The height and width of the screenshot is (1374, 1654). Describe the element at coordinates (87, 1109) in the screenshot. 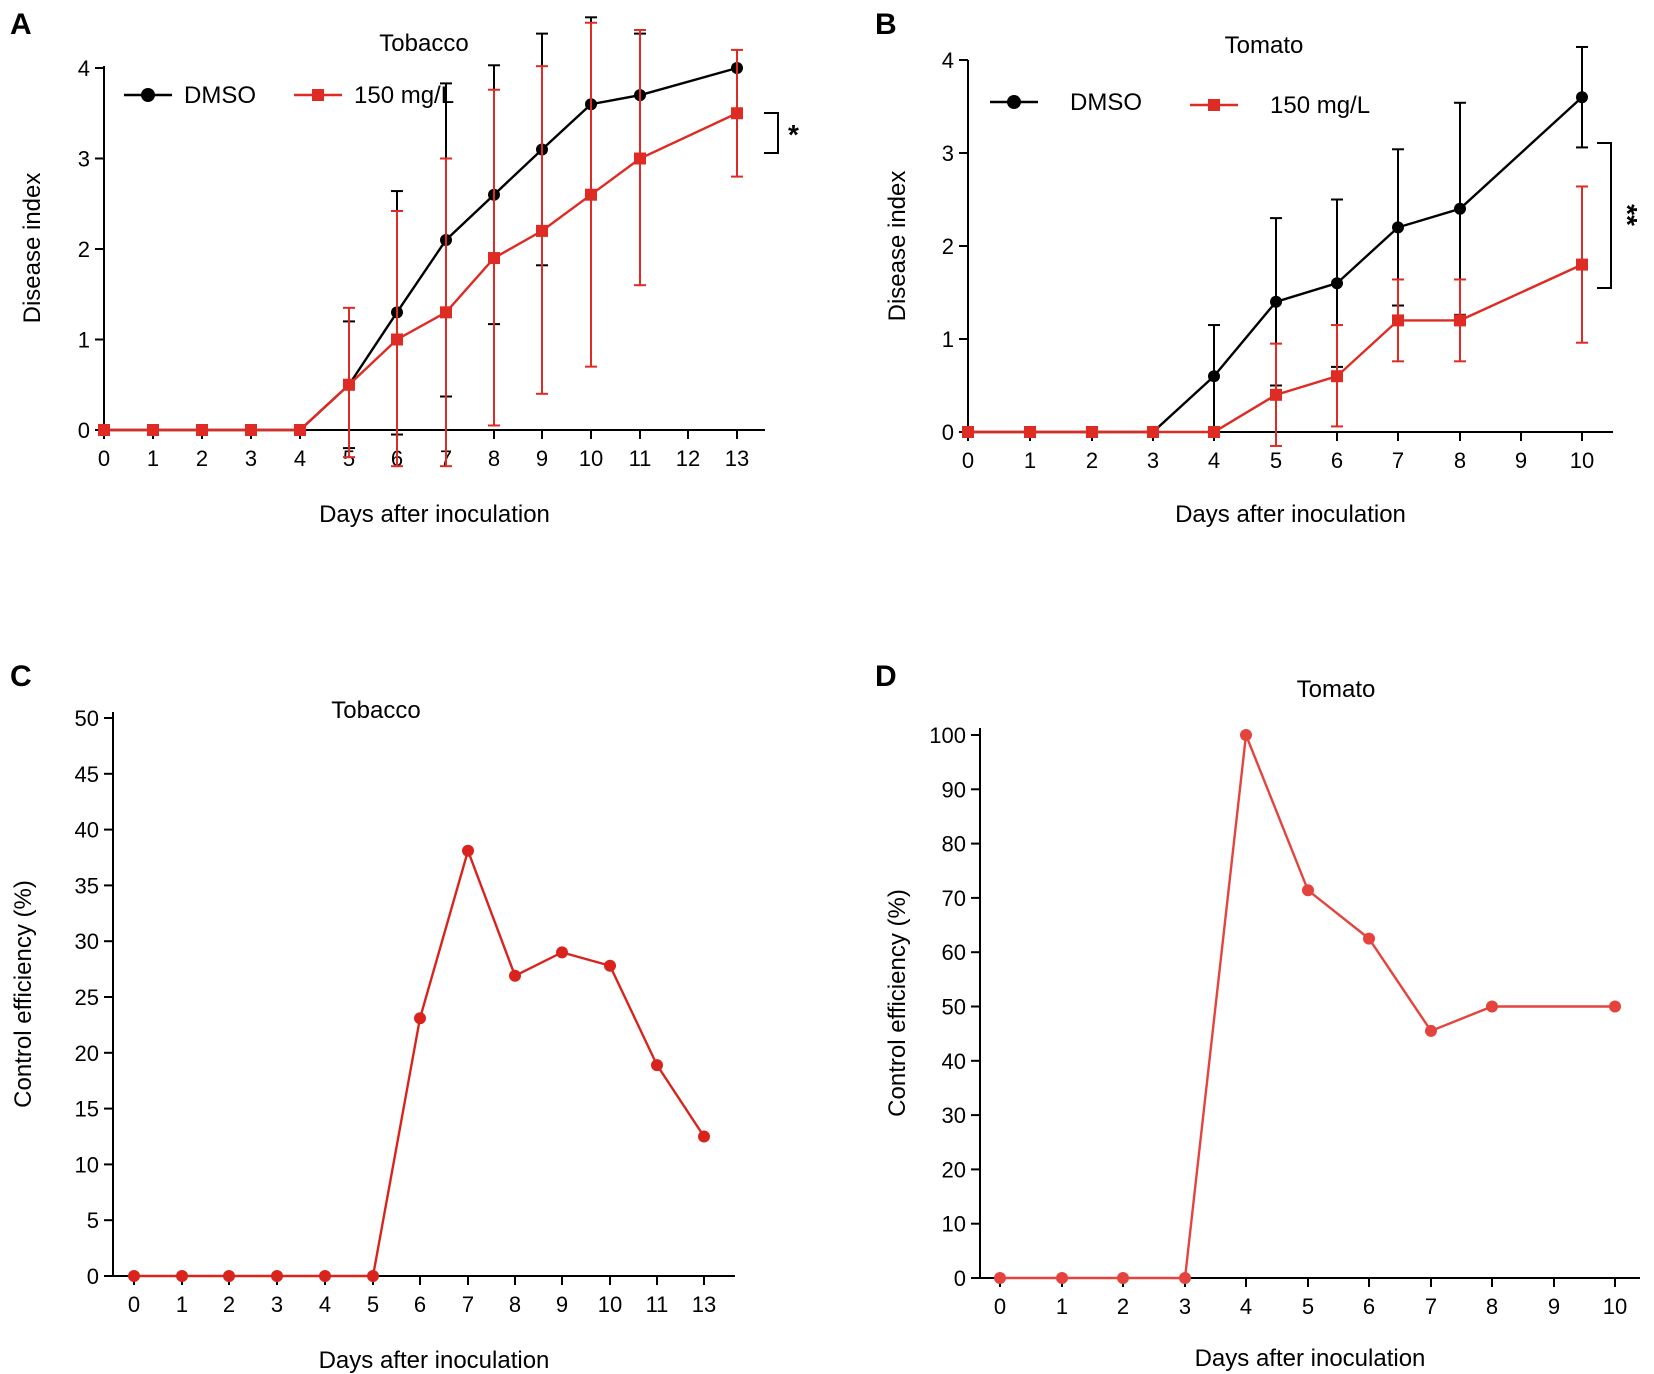

I see `y-tick-label: 15` at that location.